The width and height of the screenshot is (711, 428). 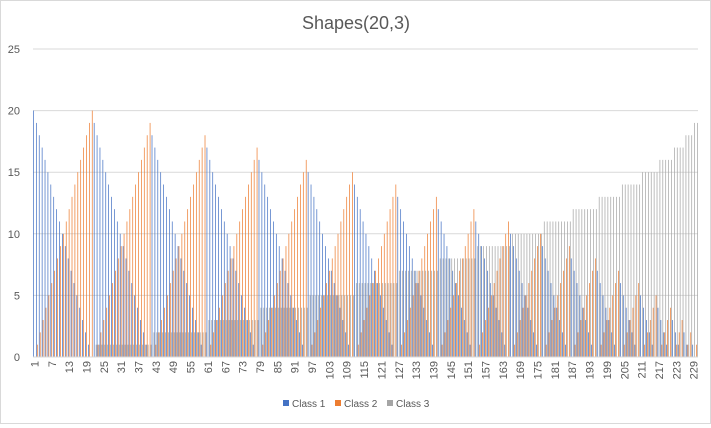 I want to click on x-tick-label: 121, so click(x=382, y=370).